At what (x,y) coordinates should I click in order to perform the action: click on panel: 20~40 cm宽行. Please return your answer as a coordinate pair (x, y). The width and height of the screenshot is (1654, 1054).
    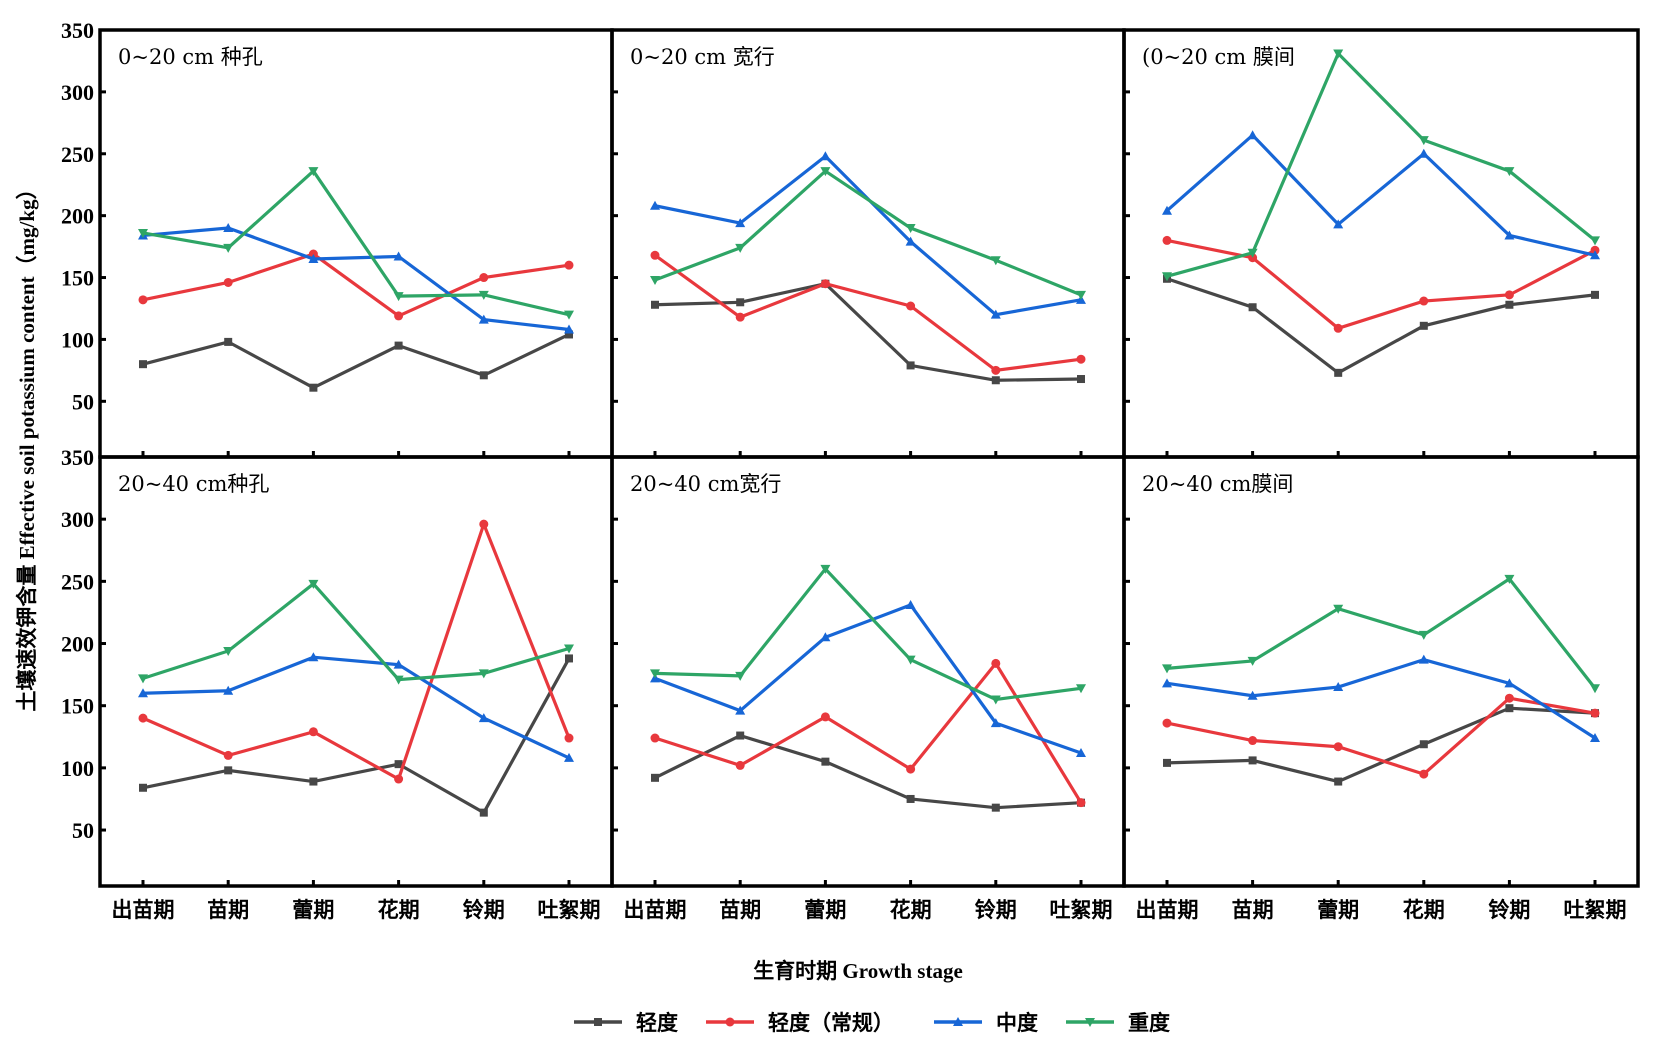
    Looking at the image, I should click on (868, 671).